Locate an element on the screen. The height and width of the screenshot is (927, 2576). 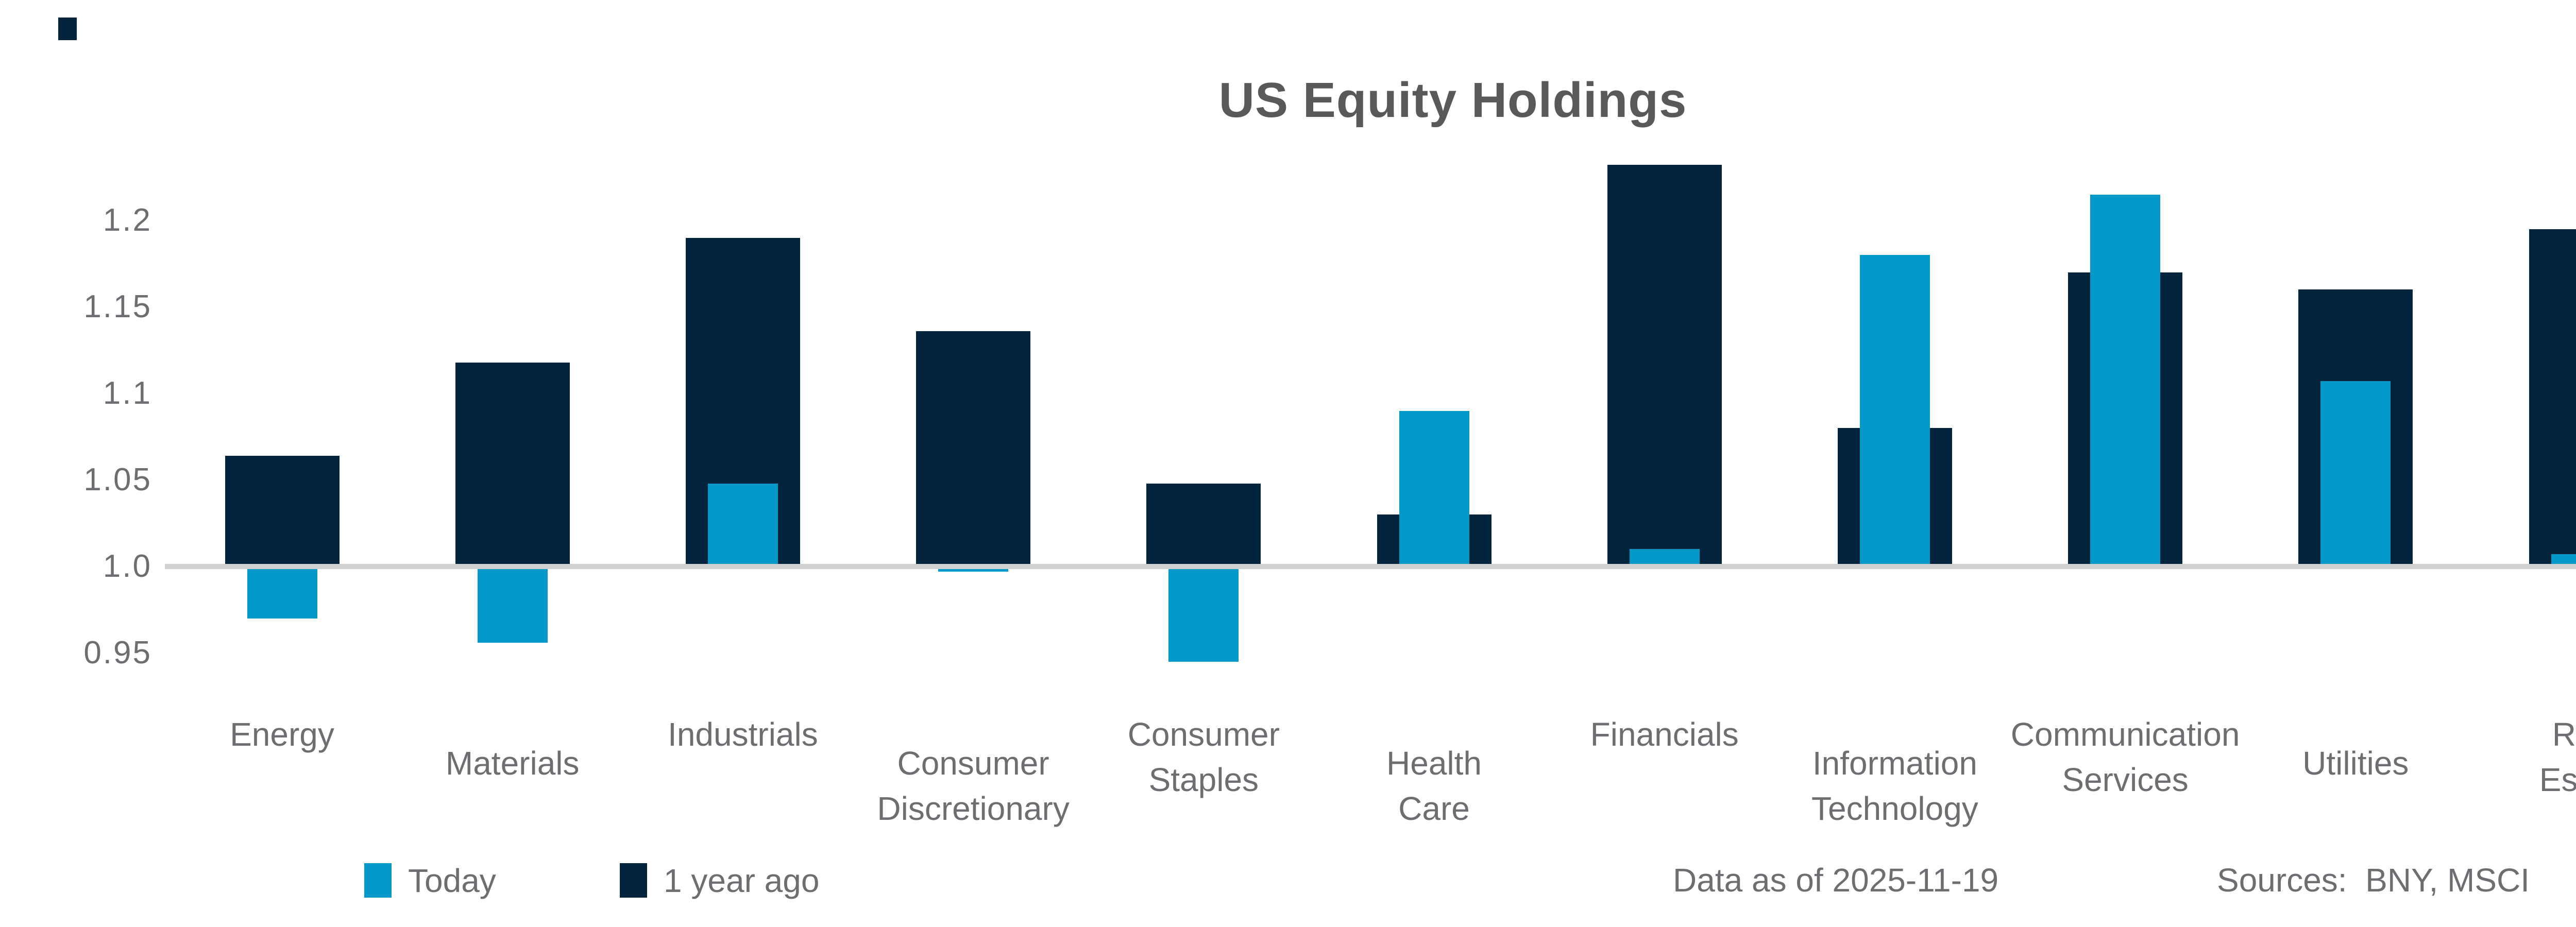
bar-today-consumer-staples is located at coordinates (1204, 614).